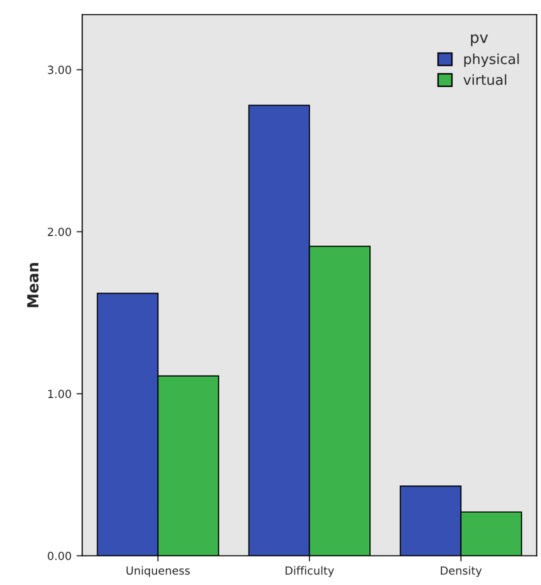 The width and height of the screenshot is (541, 585). I want to click on y-axis-title: Mean, so click(33, 285).